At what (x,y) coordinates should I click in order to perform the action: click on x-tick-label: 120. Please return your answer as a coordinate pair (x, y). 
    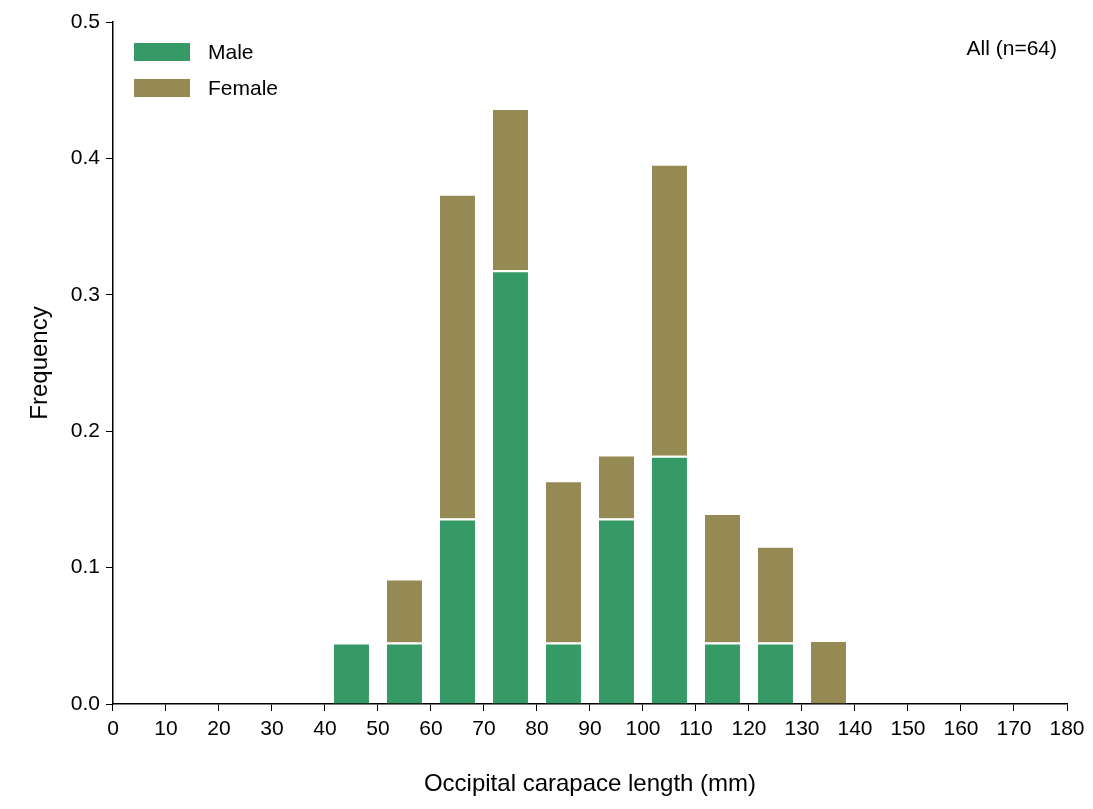
    Looking at the image, I should click on (749, 728).